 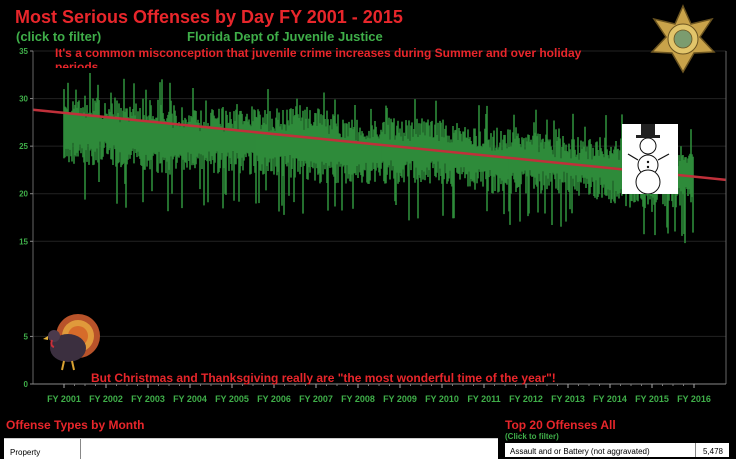 I want to click on x-tick-label: FY 2016, so click(x=694, y=399).